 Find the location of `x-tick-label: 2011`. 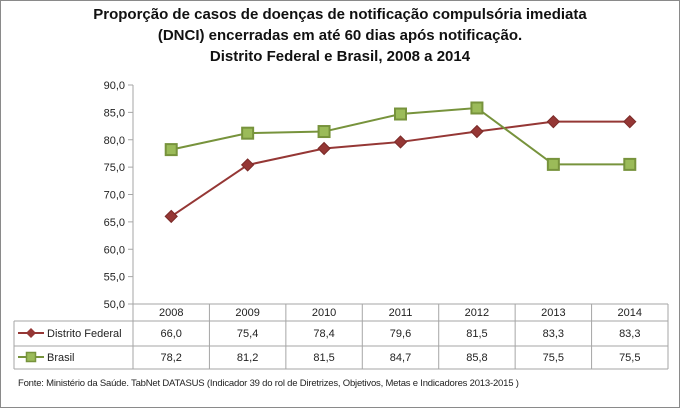

x-tick-label: 2011 is located at coordinates (401, 313).